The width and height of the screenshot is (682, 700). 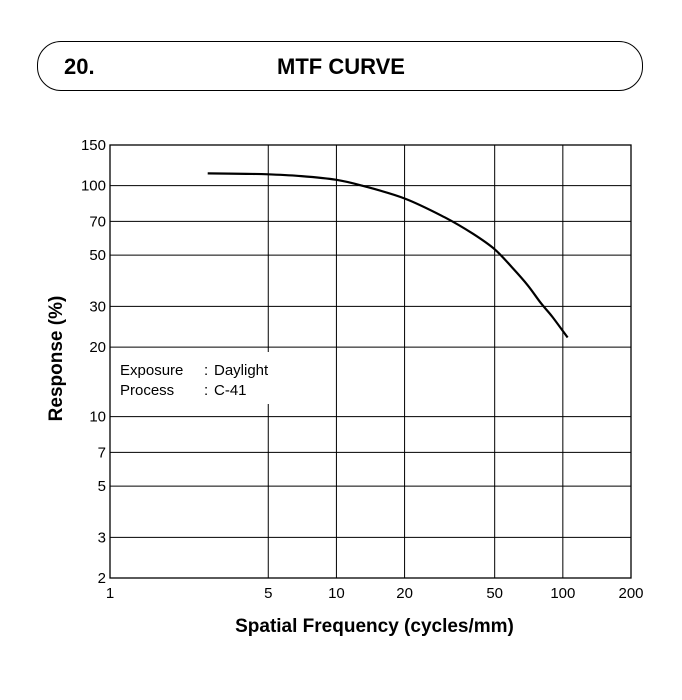 I want to click on x-tick-label: 10, so click(x=336, y=593).